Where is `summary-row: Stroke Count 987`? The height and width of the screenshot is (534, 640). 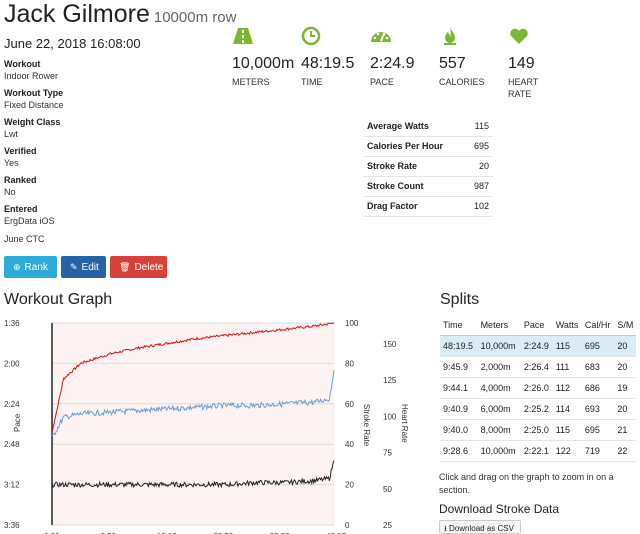
summary-row: Stroke Count 987 is located at coordinates (428, 186).